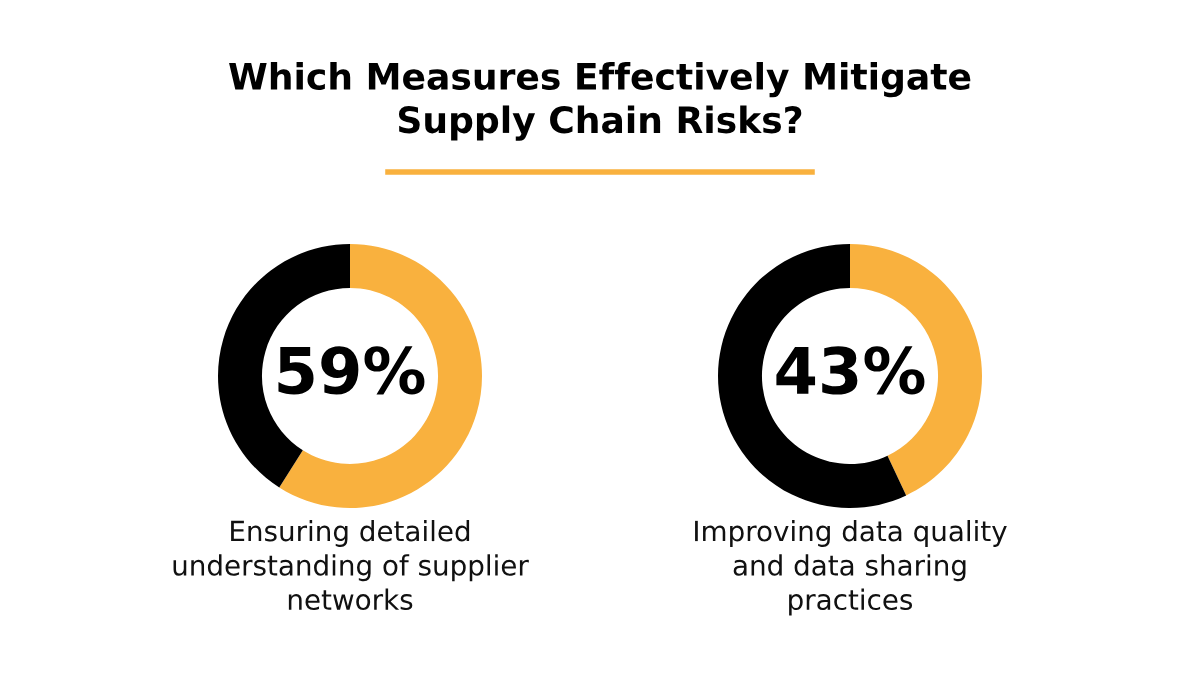  I want to click on text: Which Measures Effectively Mitigate Supply Chain Risks?, so click(600, 101).